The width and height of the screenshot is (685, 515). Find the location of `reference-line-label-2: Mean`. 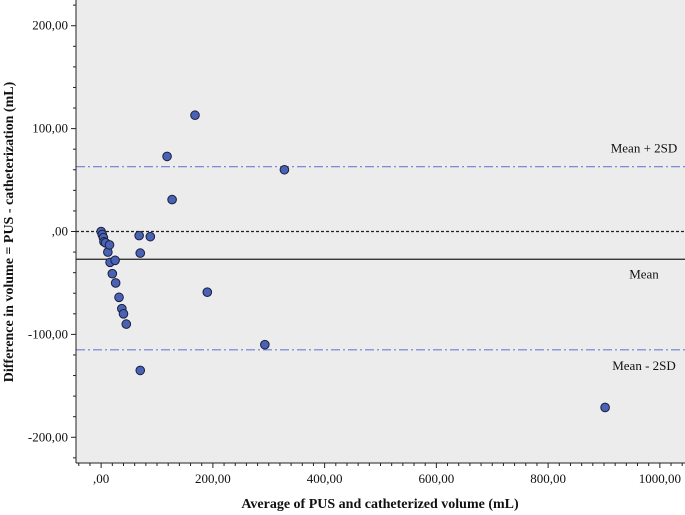

reference-line-label-2: Mean is located at coordinates (644, 273).